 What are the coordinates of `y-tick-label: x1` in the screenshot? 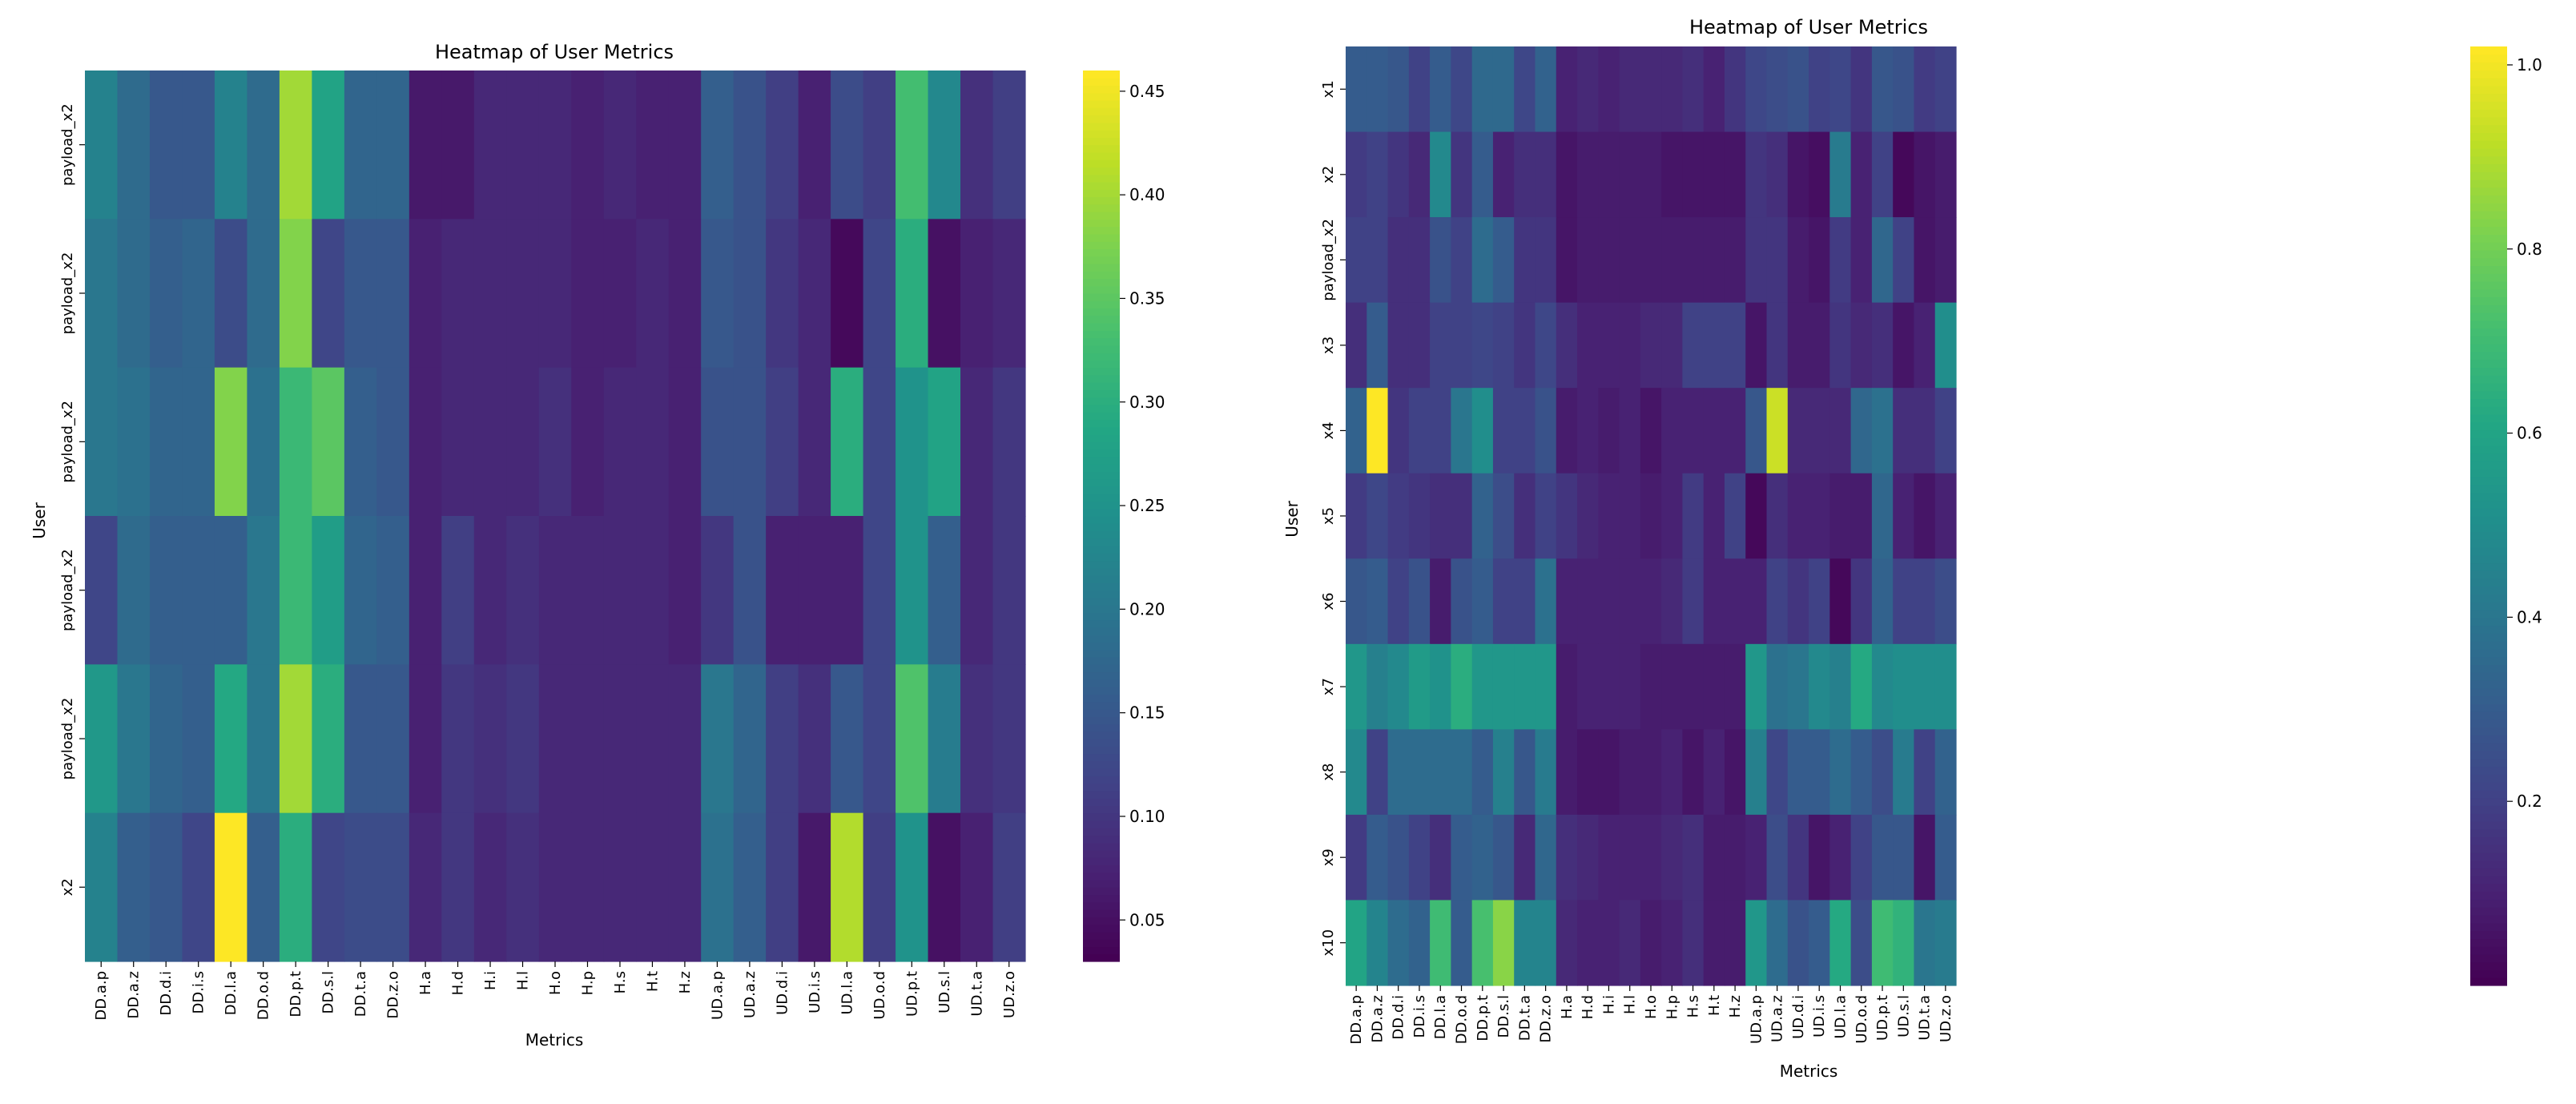 It's located at (1328, 89).